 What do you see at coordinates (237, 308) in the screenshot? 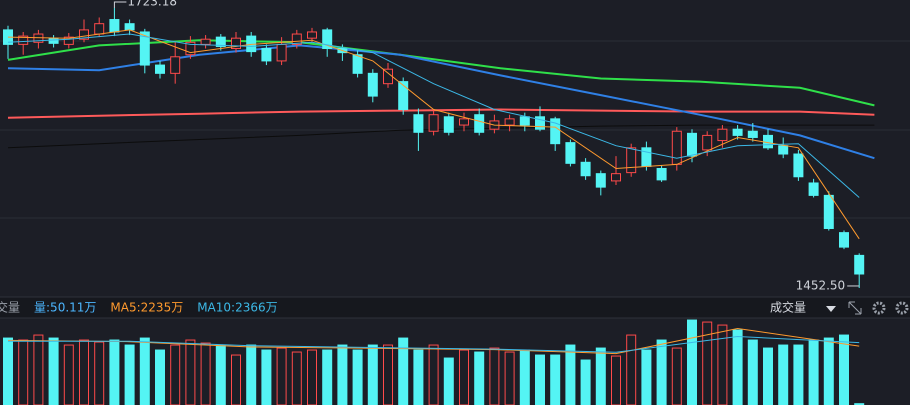
I see `legend-item: MA10:2366万` at bounding box center [237, 308].